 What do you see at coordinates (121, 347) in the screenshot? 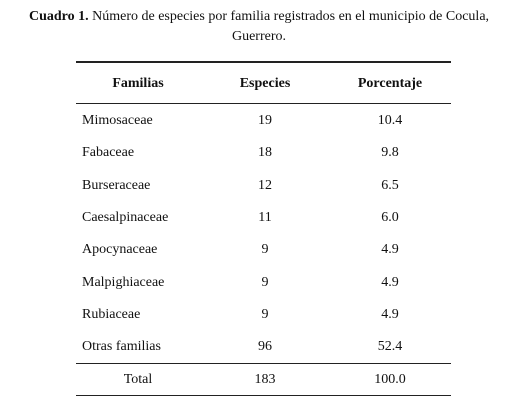
I see `table-cell: Otras familias` at bounding box center [121, 347].